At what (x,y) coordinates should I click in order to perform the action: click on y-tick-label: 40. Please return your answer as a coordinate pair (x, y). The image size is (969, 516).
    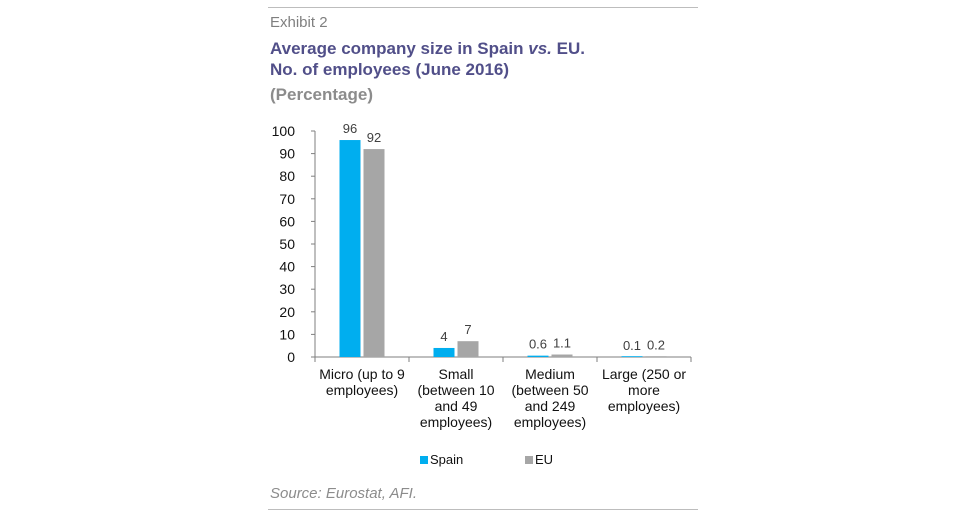
    Looking at the image, I should click on (287, 267).